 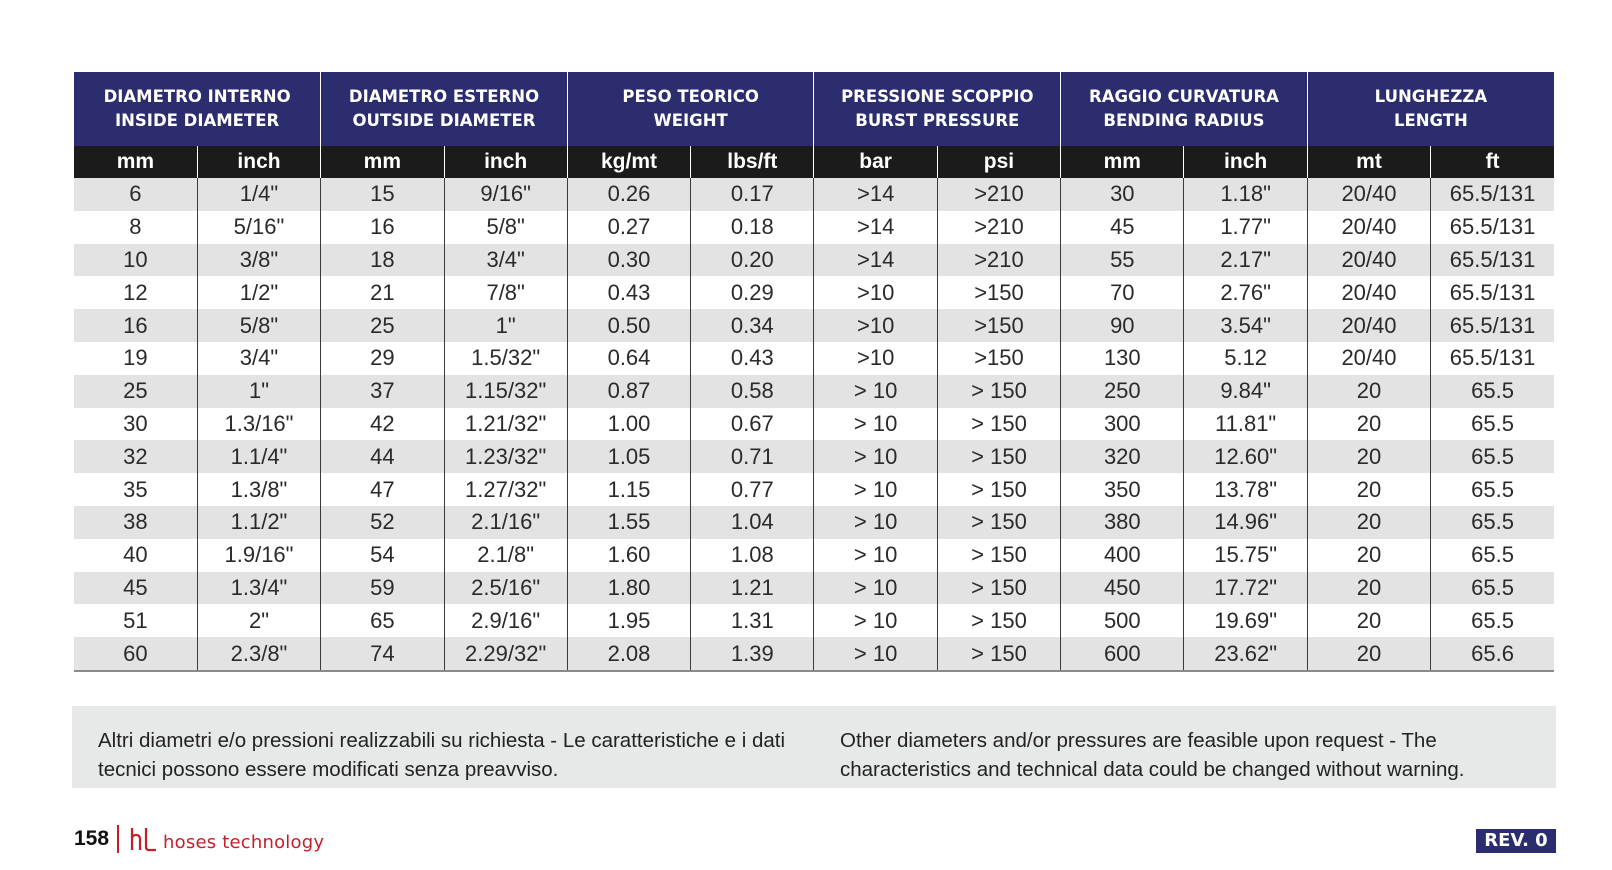 I want to click on table-cell: 16, so click(x=136, y=325).